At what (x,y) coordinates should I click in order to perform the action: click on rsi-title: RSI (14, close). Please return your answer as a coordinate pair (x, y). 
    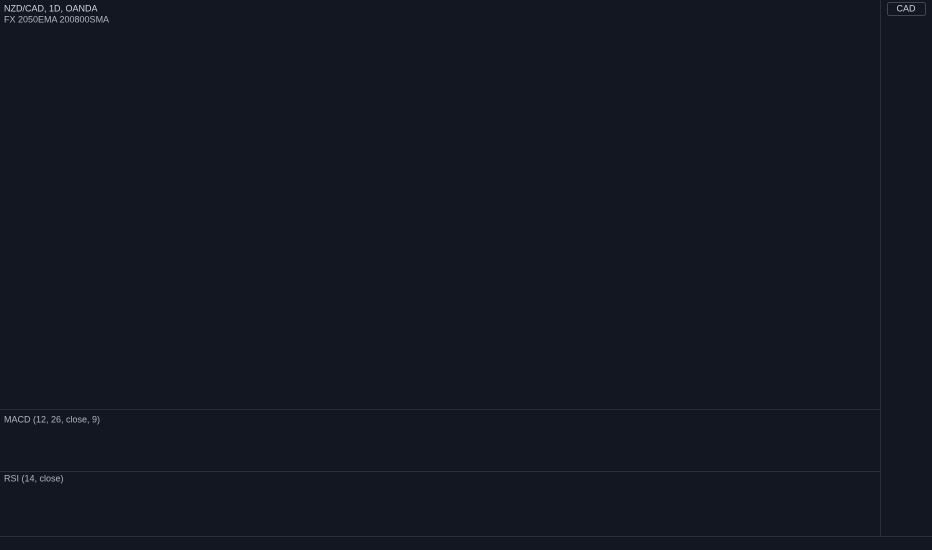
    Looking at the image, I should click on (34, 478).